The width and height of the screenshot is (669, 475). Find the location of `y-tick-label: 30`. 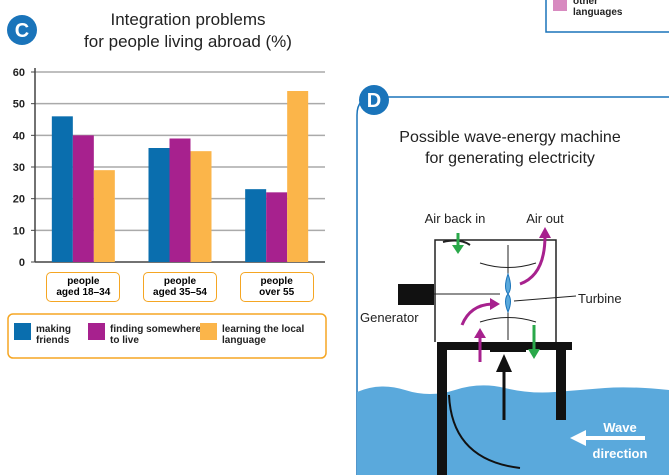

y-tick-label: 30 is located at coordinates (19, 168).